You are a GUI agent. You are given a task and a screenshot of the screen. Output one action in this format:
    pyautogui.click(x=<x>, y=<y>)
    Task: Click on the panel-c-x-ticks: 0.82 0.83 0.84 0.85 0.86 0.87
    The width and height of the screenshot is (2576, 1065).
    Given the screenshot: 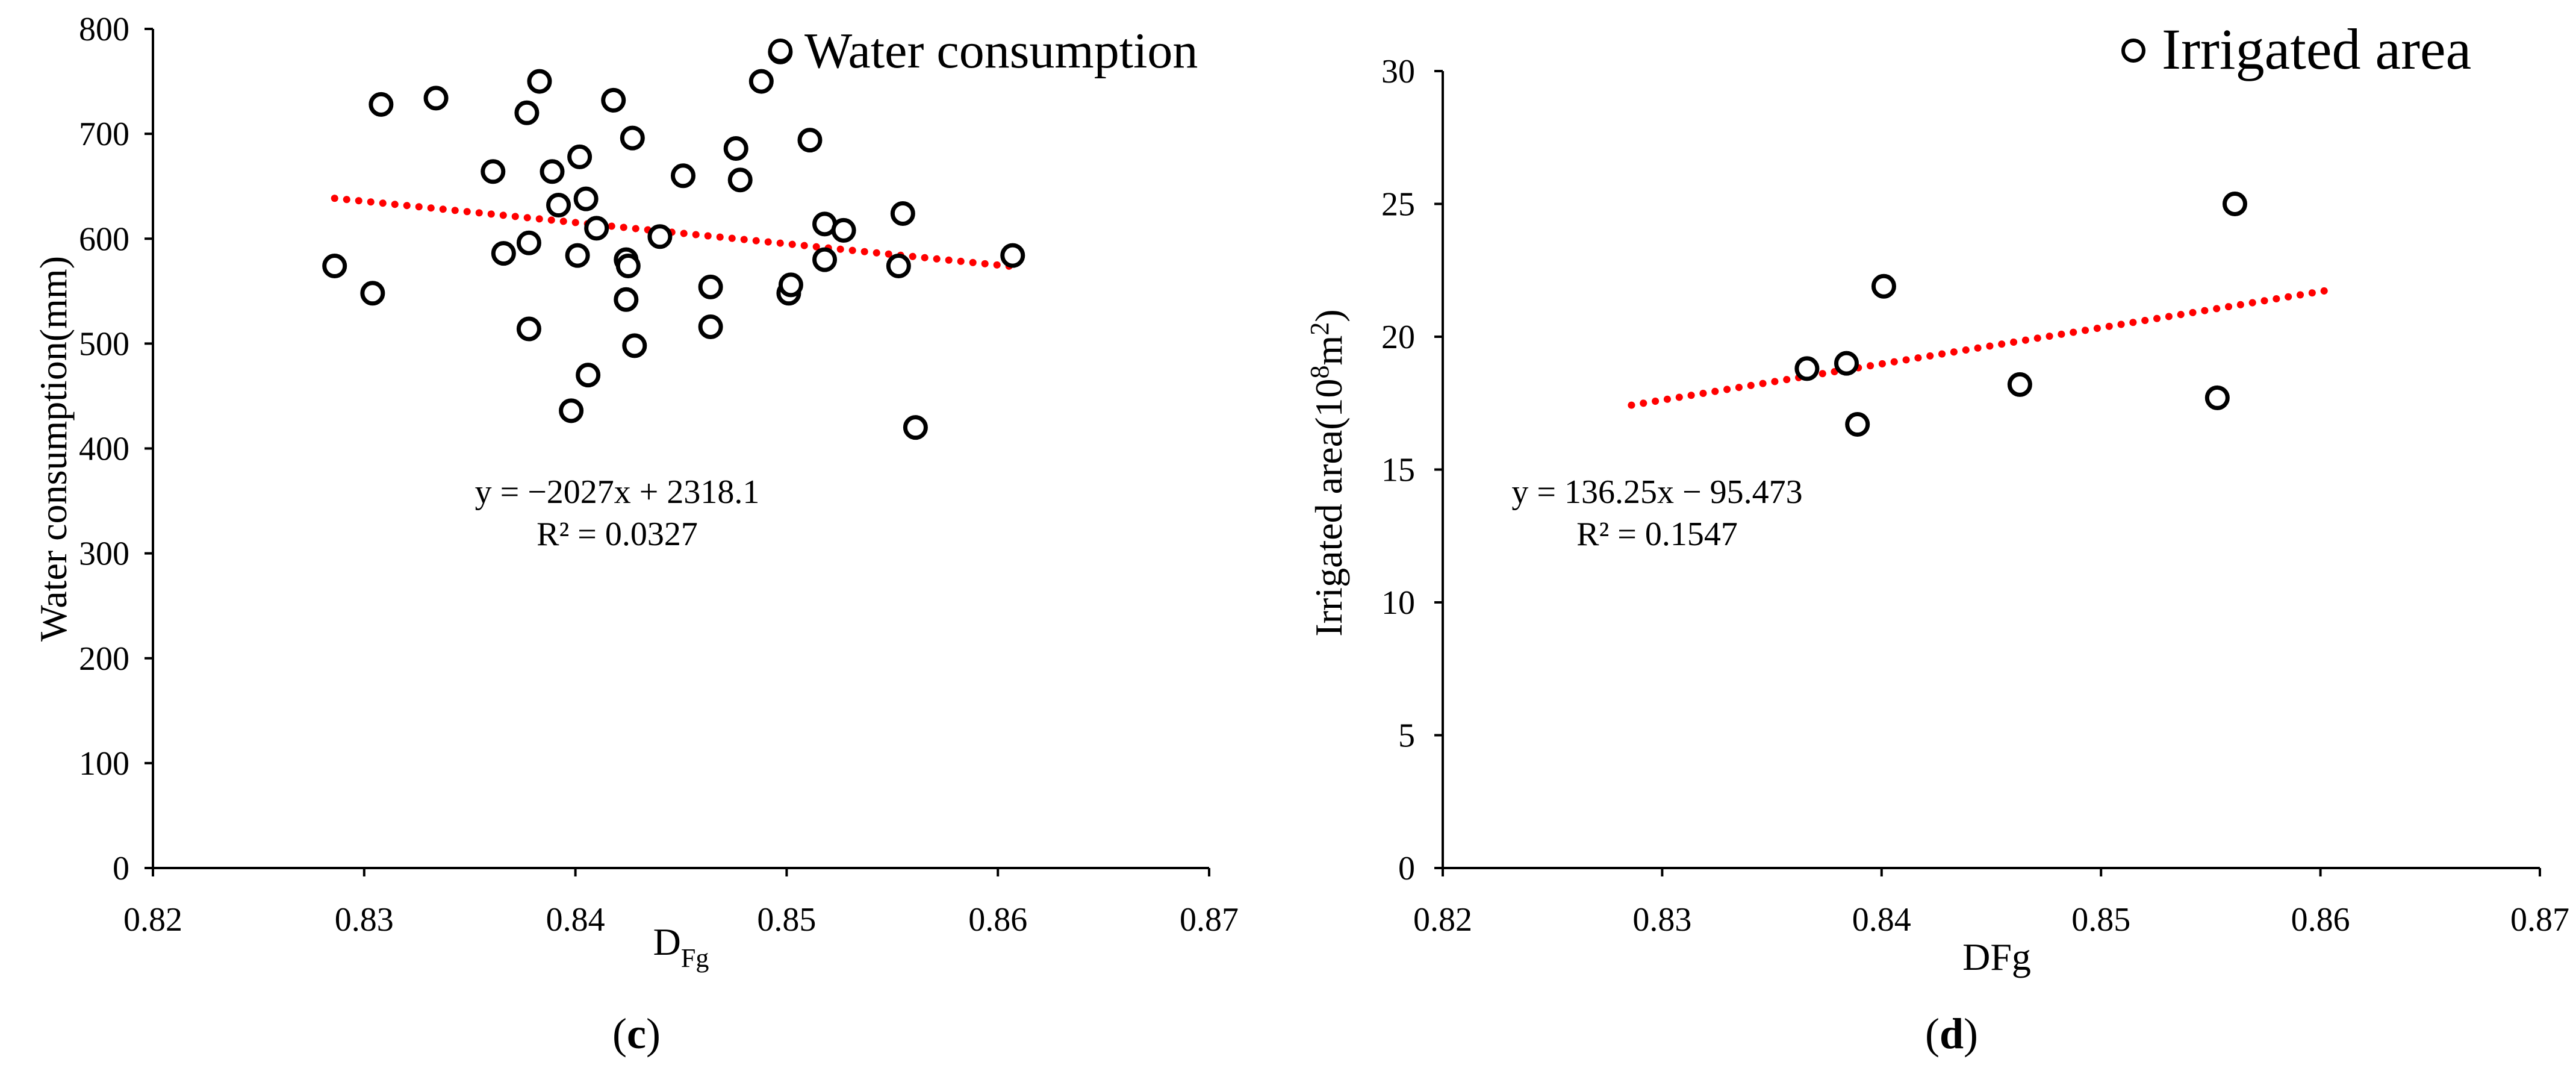 What is the action you would take?
    pyautogui.click(x=681, y=903)
    